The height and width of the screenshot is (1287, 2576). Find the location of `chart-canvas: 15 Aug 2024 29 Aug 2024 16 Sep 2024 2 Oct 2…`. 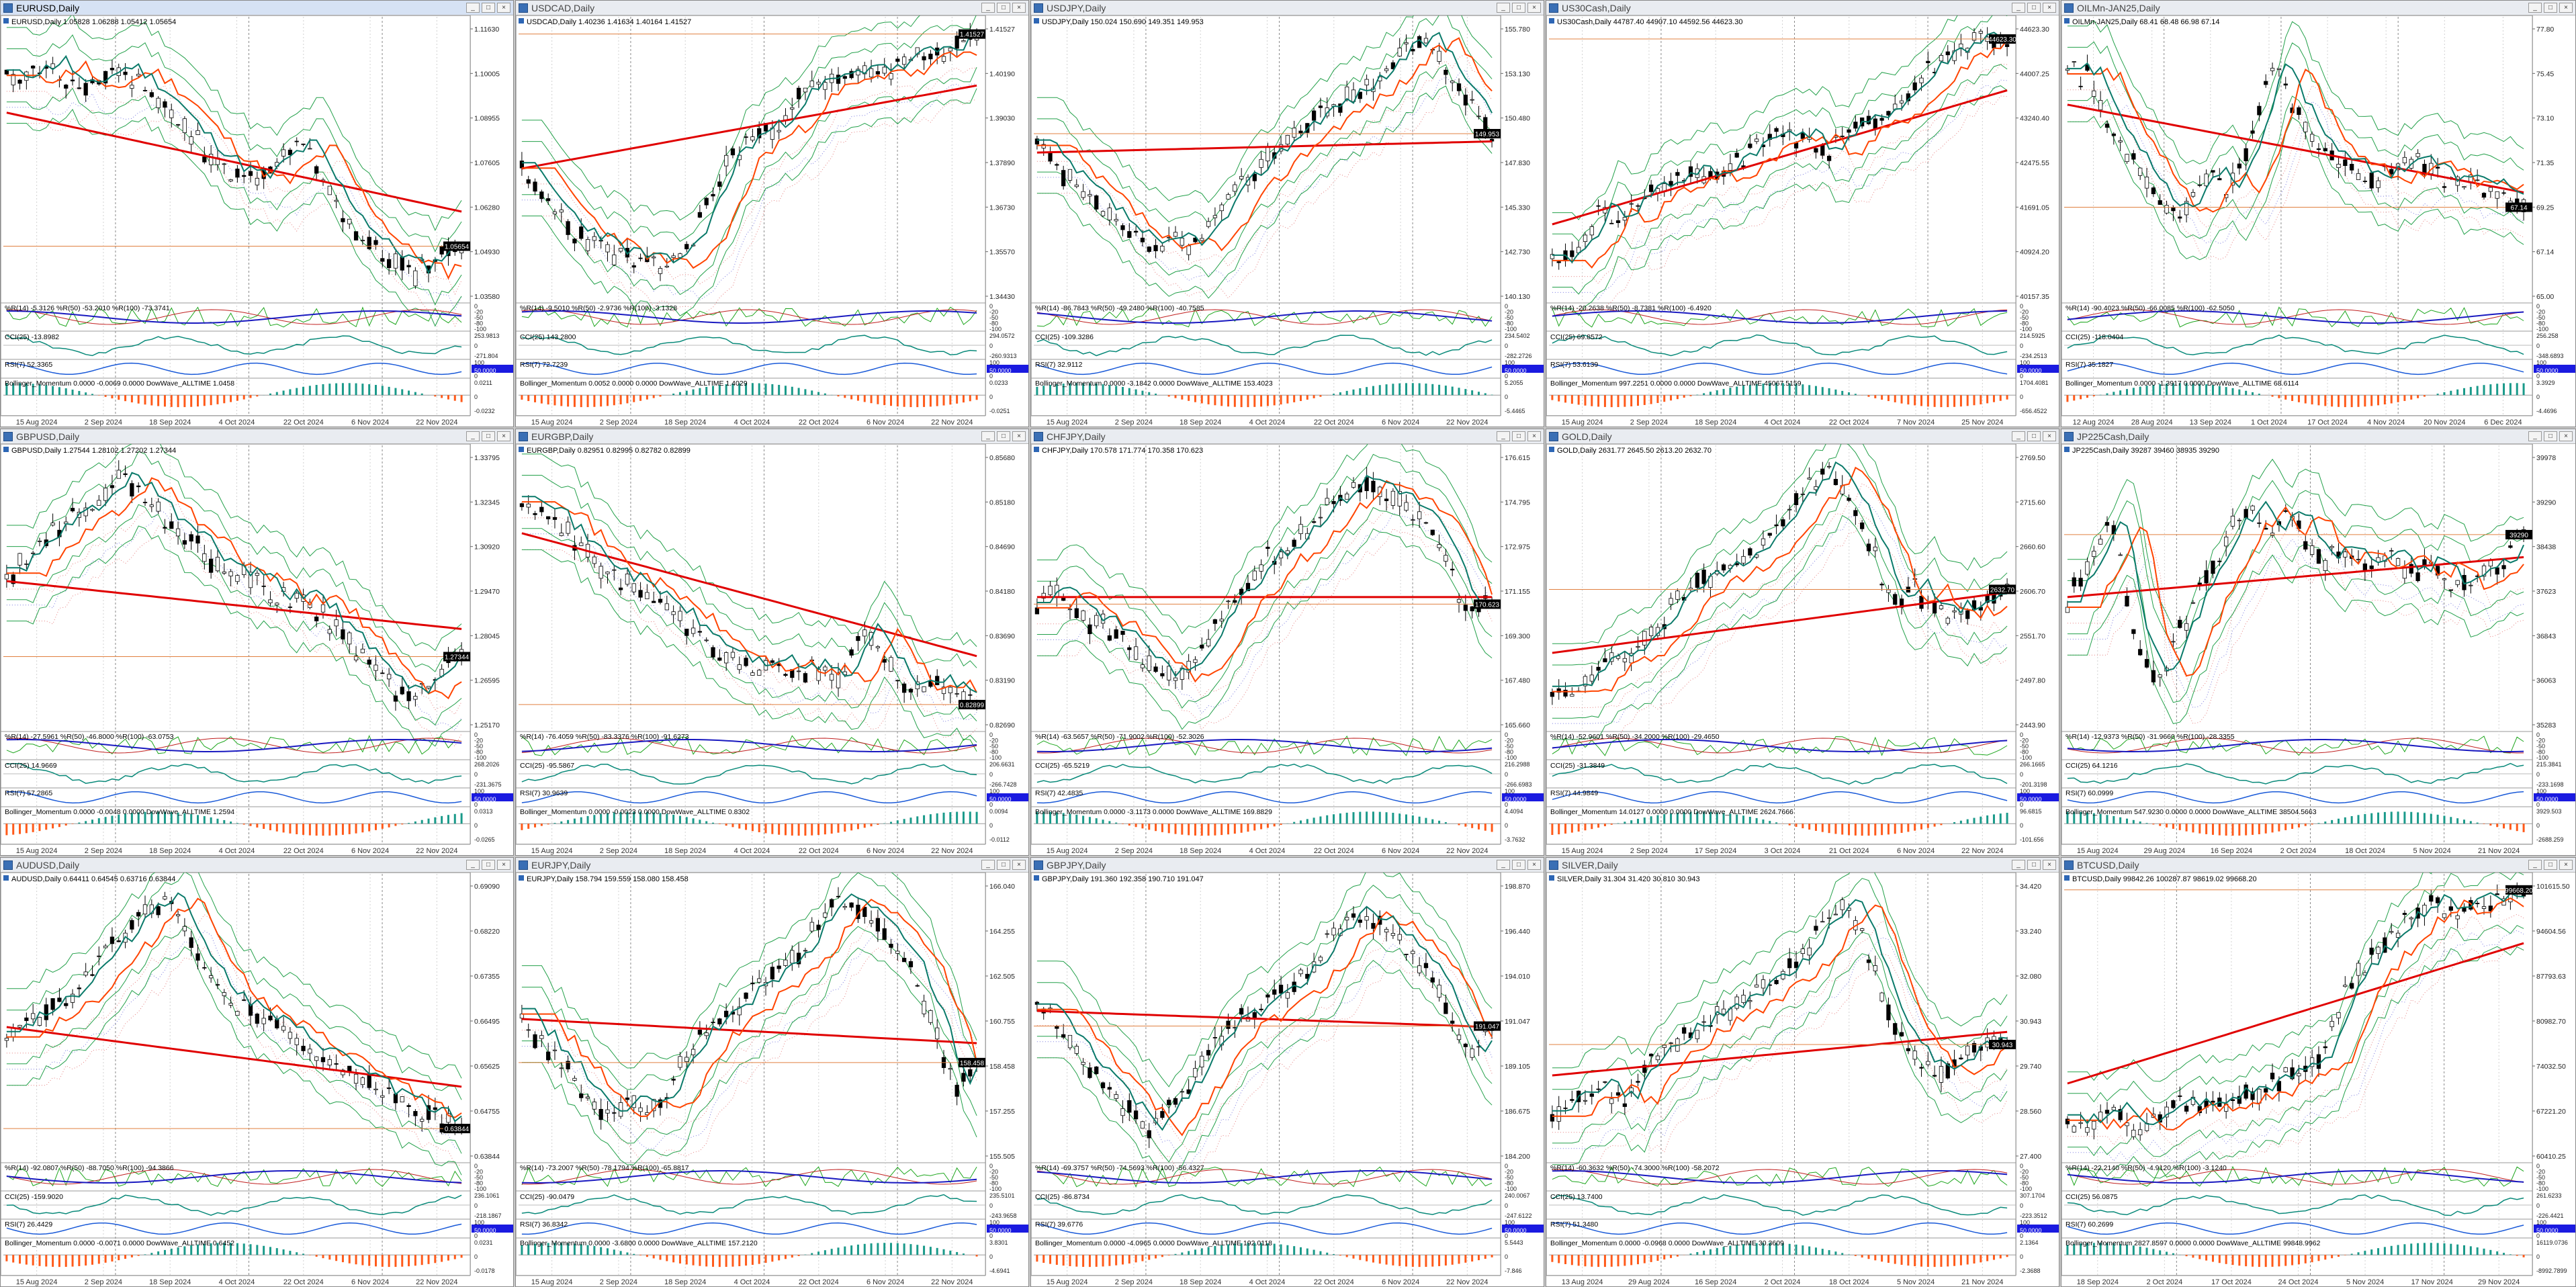

chart-canvas: 15 Aug 2024 29 Aug 2024 16 Sep 2024 2 Oct 2… is located at coordinates (2318, 650).